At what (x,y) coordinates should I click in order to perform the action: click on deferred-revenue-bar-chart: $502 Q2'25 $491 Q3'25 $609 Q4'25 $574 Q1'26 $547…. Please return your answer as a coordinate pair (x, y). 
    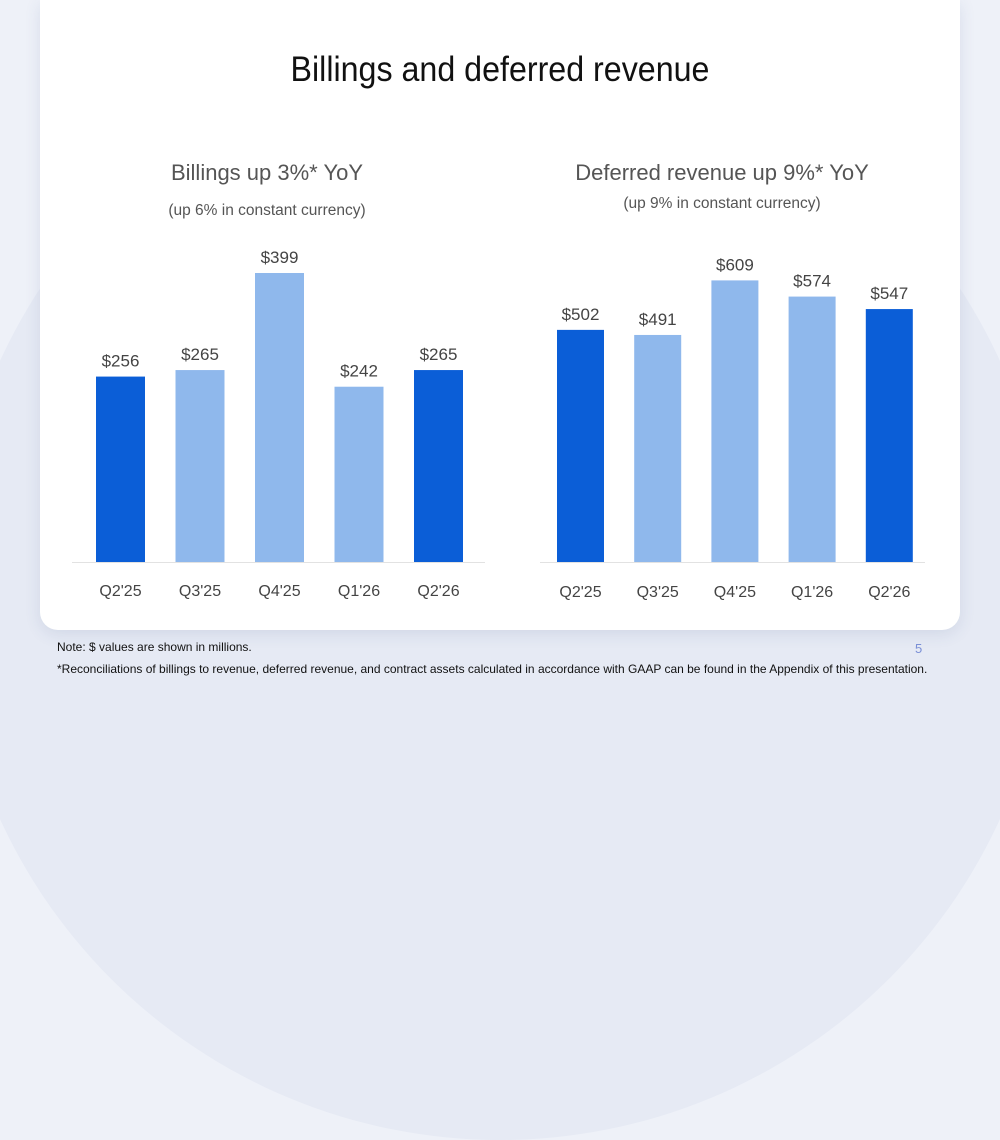
    Looking at the image, I should click on (732, 428).